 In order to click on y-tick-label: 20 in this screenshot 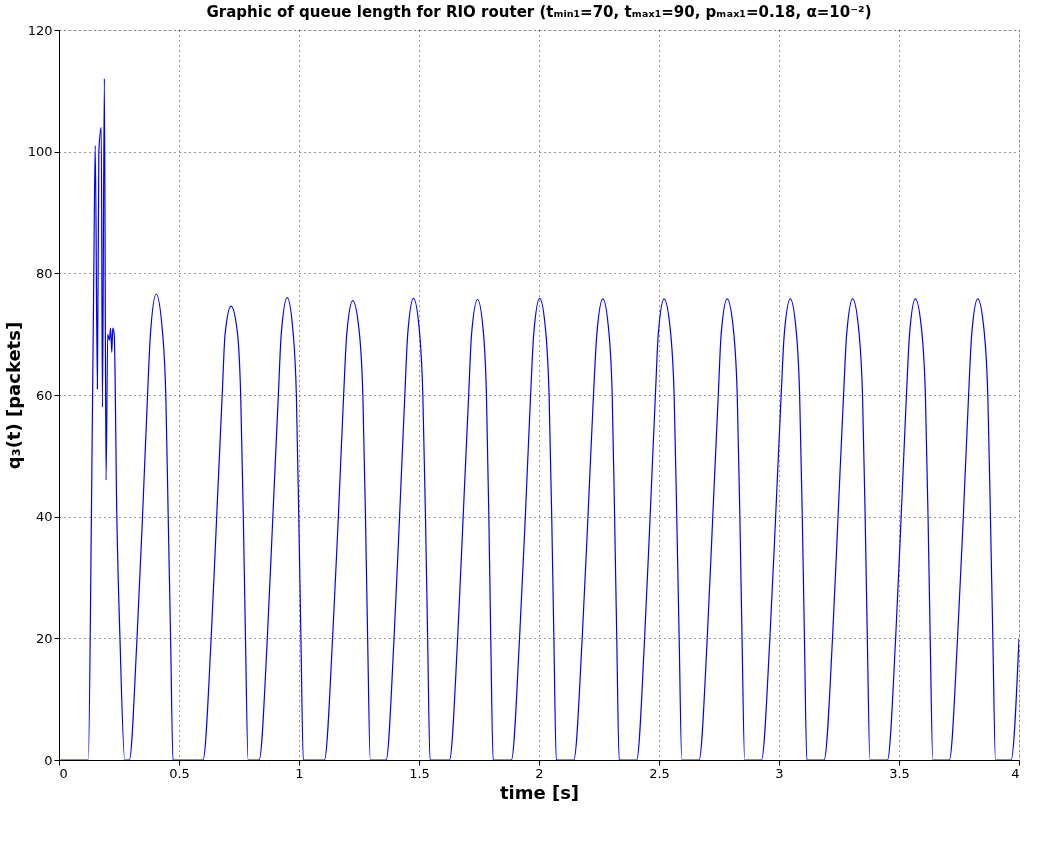, I will do `click(44, 638)`.